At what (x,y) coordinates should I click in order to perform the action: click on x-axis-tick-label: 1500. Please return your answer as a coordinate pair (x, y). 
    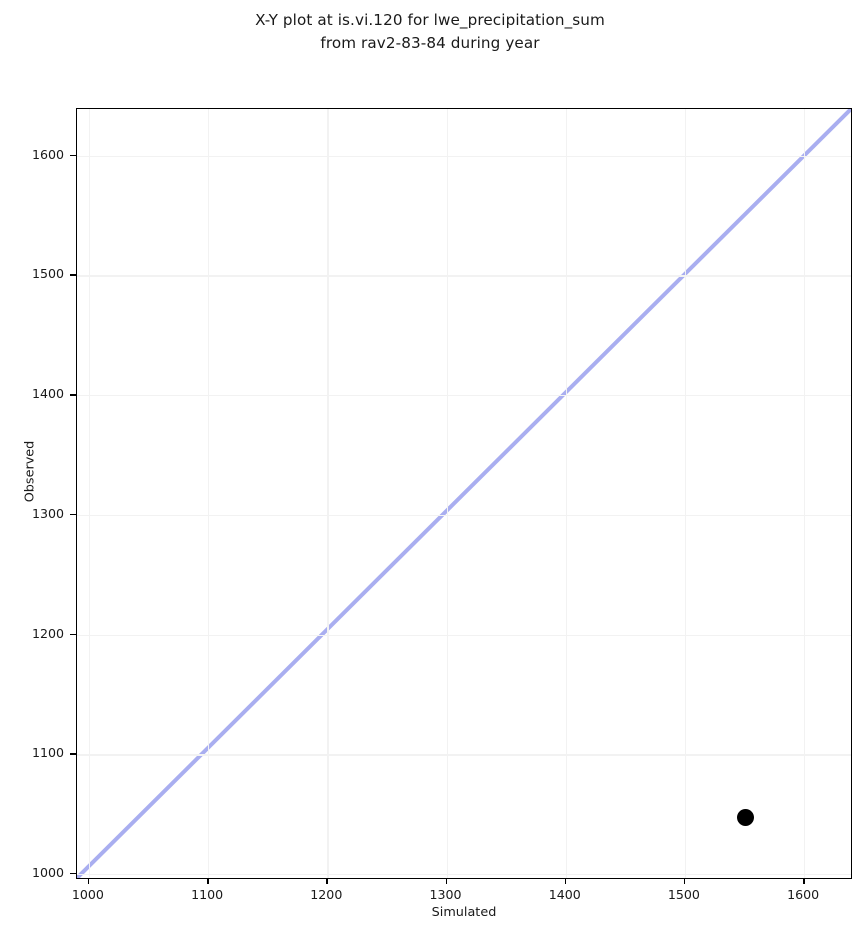
    Looking at the image, I should click on (683, 894).